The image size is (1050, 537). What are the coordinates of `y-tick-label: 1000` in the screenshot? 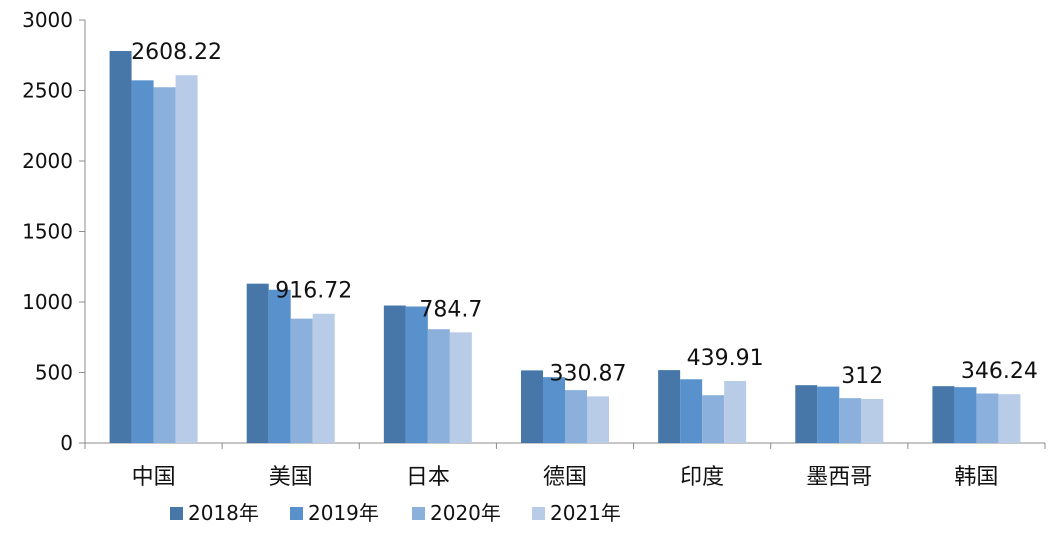 It's located at (47, 302).